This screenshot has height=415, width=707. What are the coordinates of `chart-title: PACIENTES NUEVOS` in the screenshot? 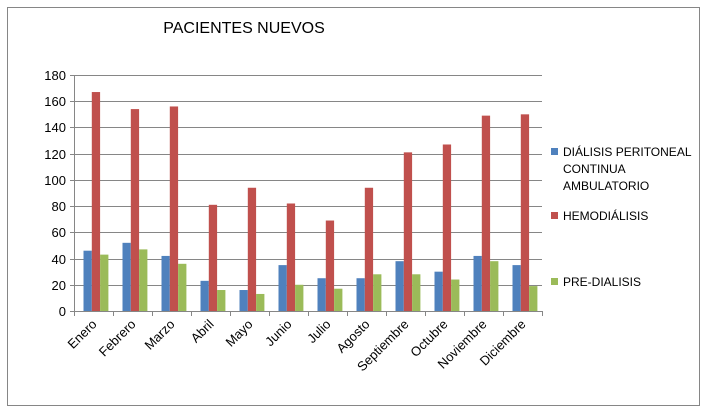 It's located at (244, 28).